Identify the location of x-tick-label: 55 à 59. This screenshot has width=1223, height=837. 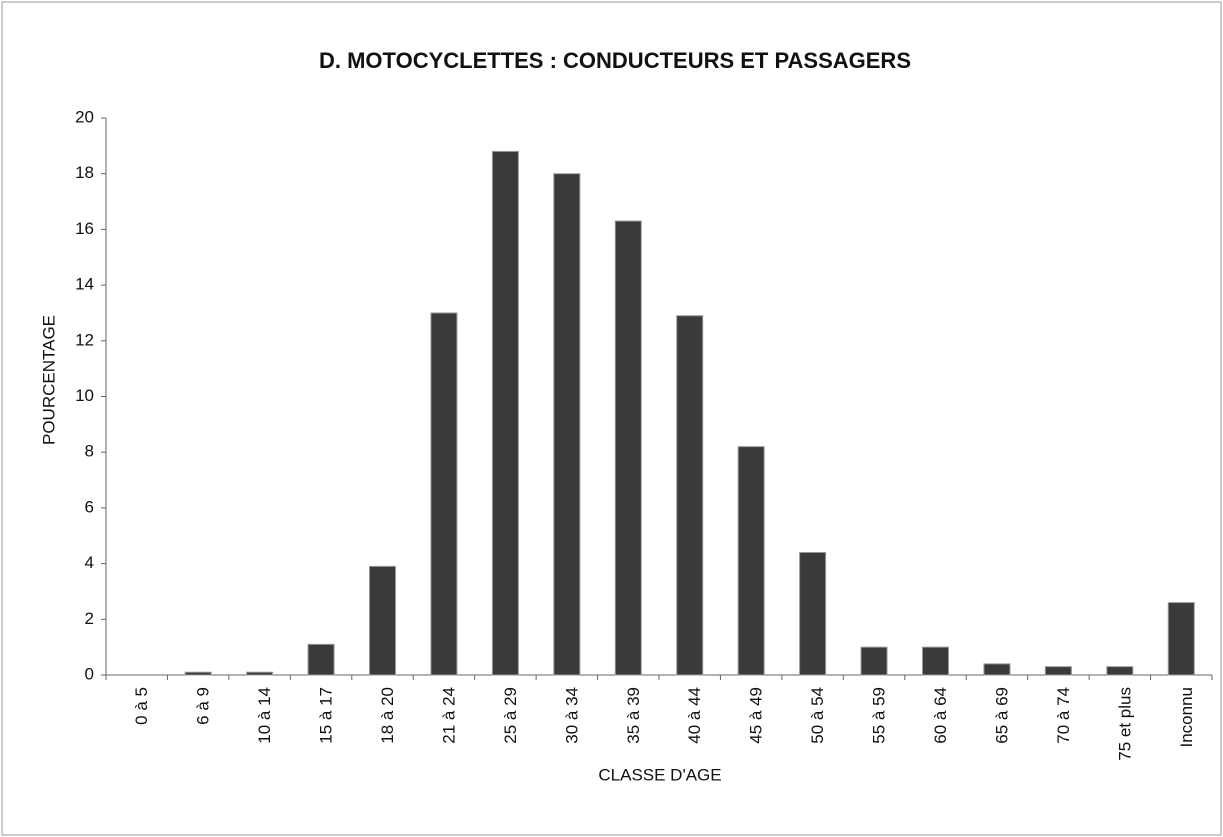
(879, 715).